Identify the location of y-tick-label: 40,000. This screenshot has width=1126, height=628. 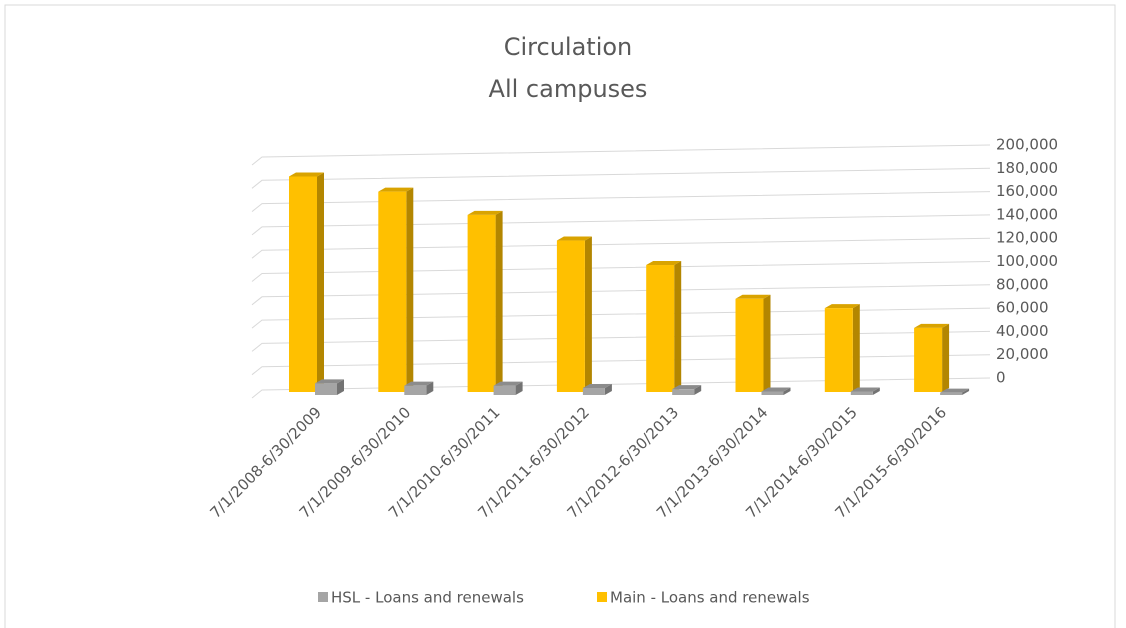
(1022, 331).